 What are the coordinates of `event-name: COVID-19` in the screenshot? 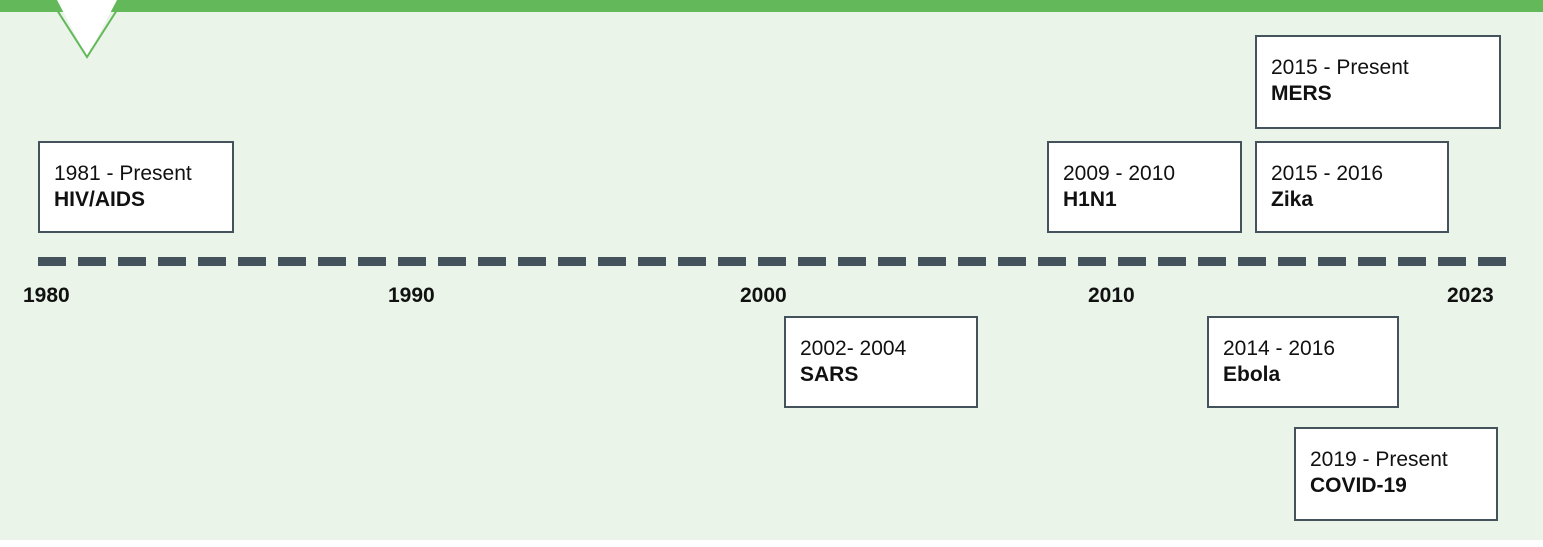 It's located at (1358, 485).